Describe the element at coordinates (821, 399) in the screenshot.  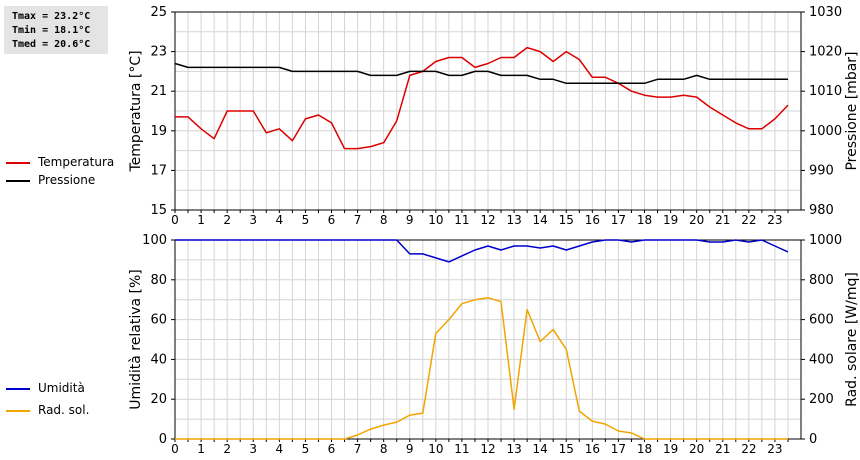
I see `y-right-tick-label: 200` at that location.